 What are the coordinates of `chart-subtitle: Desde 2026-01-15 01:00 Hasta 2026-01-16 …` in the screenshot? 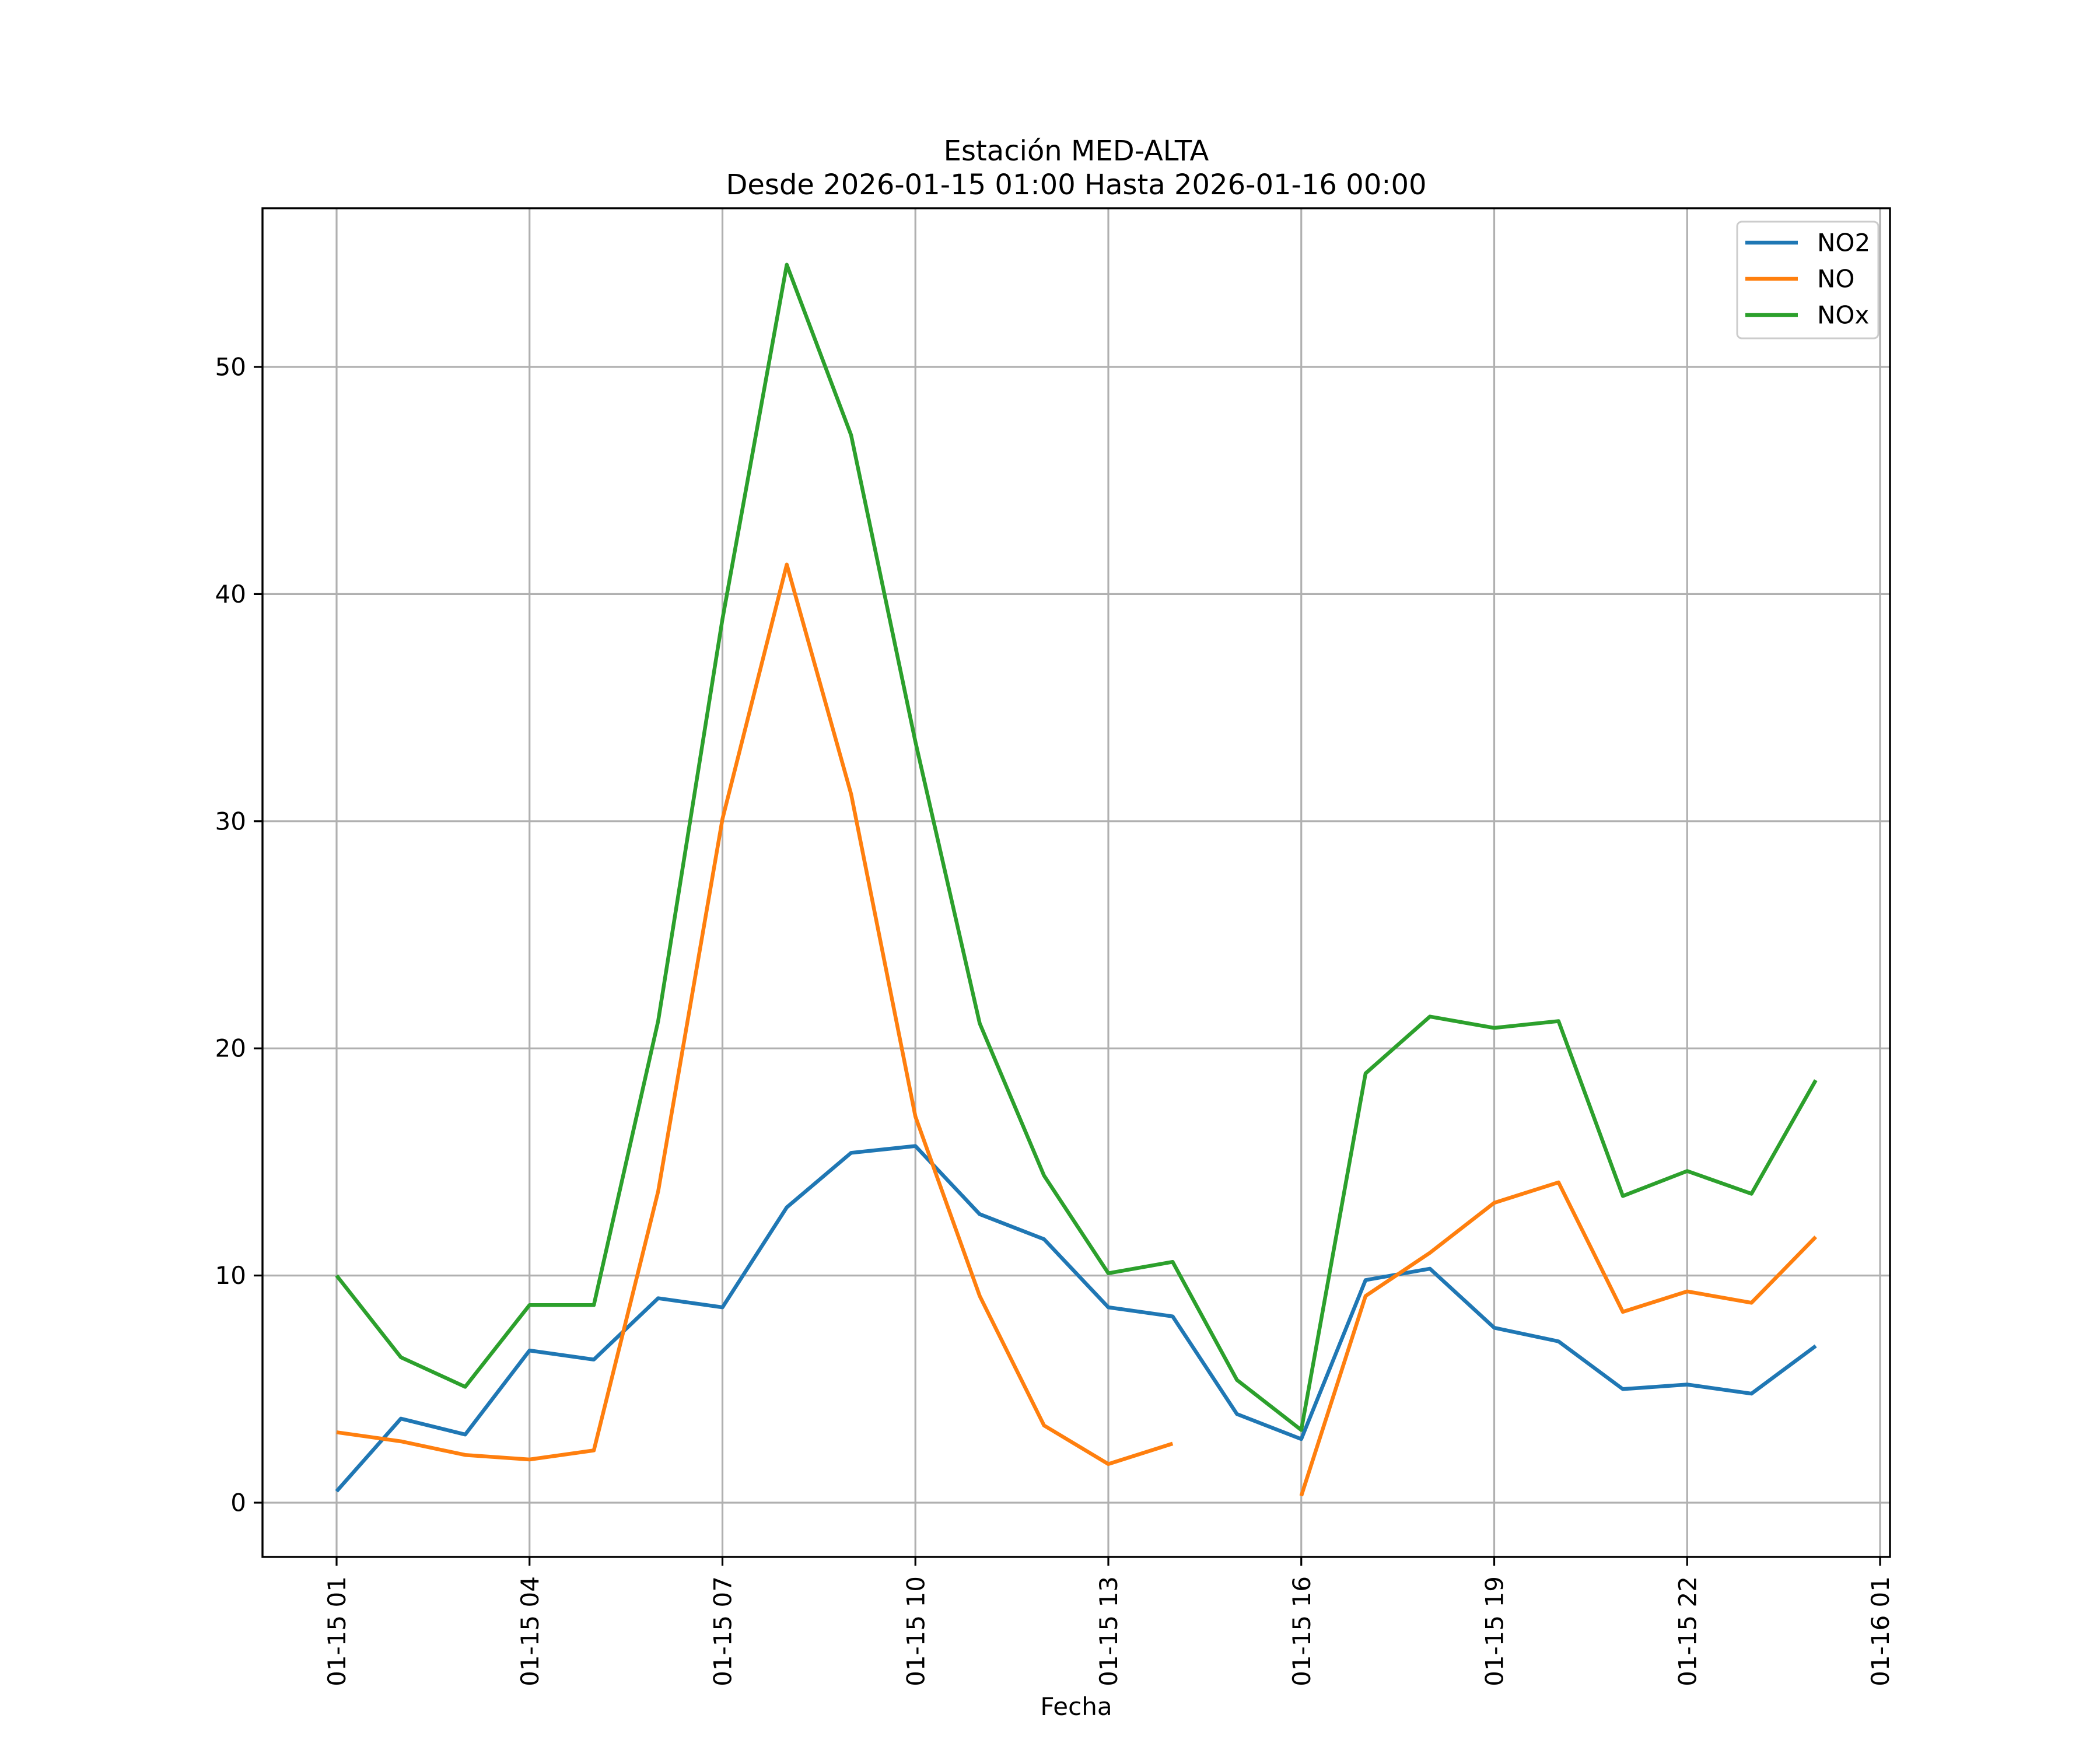 It's located at (1076, 185).